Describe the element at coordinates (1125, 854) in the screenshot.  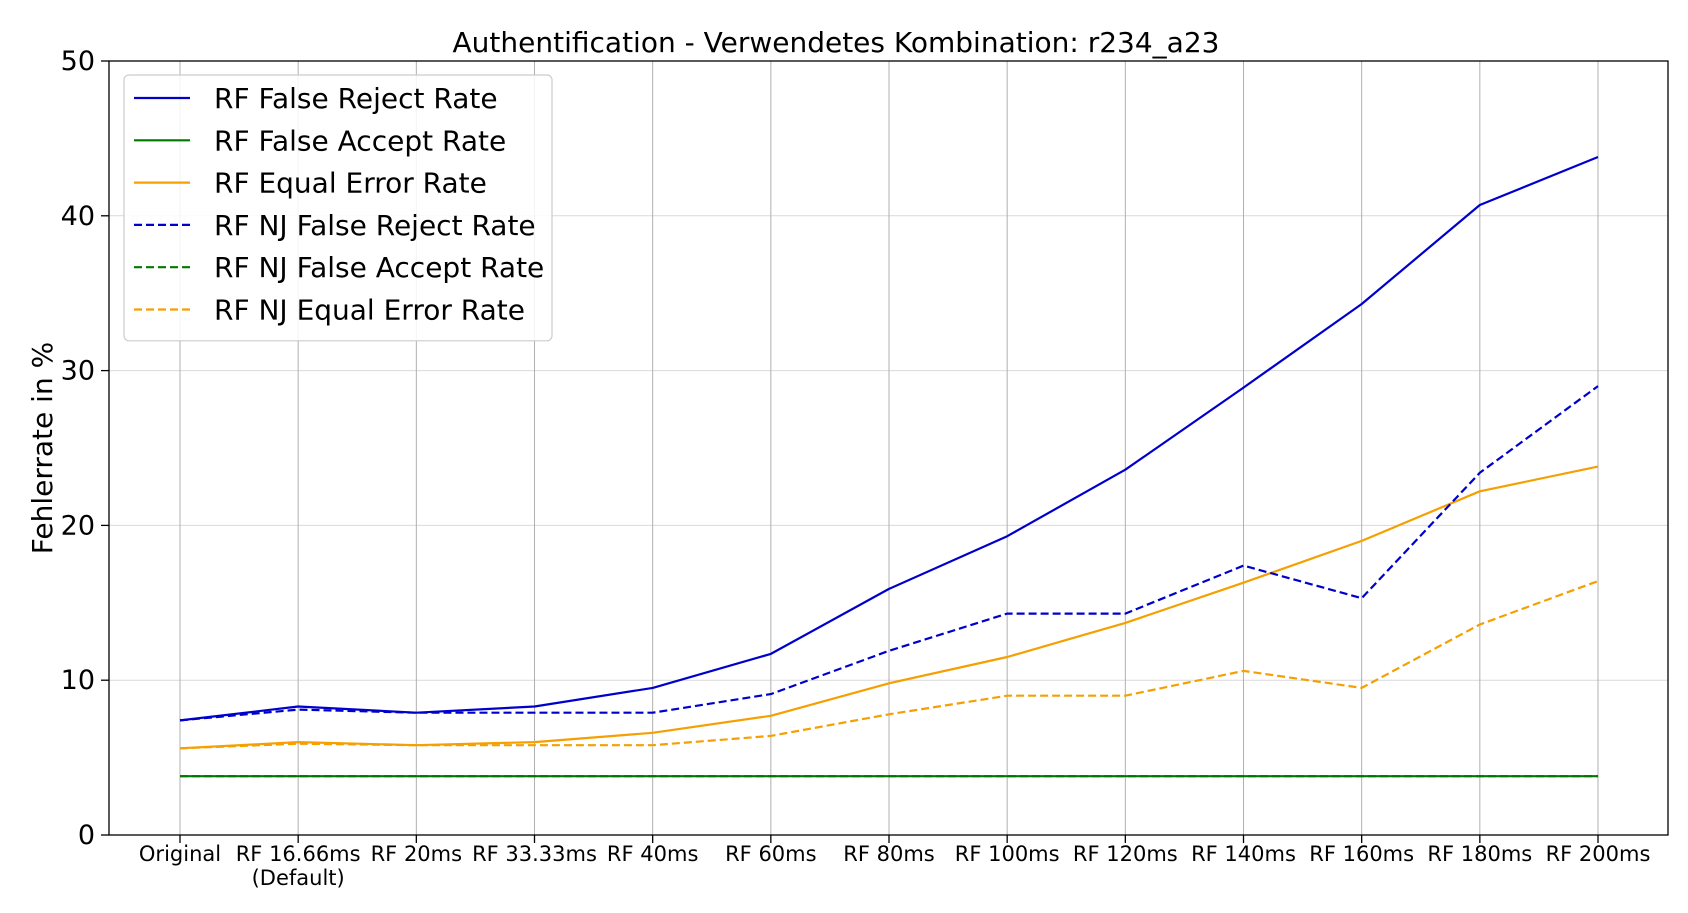
I see `x-tick-label: RF 120ms` at that location.